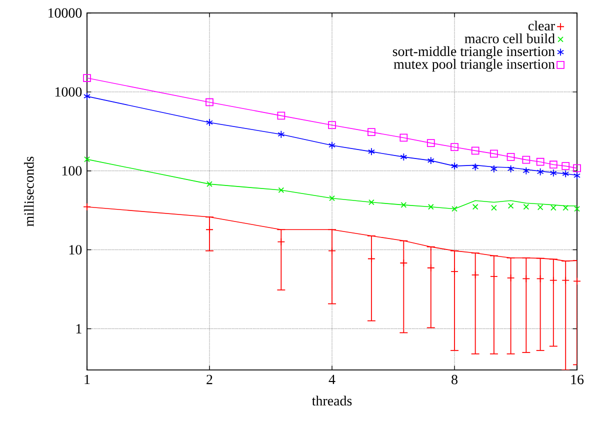 This screenshot has width=592, height=439. What do you see at coordinates (577, 379) in the screenshot?
I see `x-tick-label: 16` at bounding box center [577, 379].